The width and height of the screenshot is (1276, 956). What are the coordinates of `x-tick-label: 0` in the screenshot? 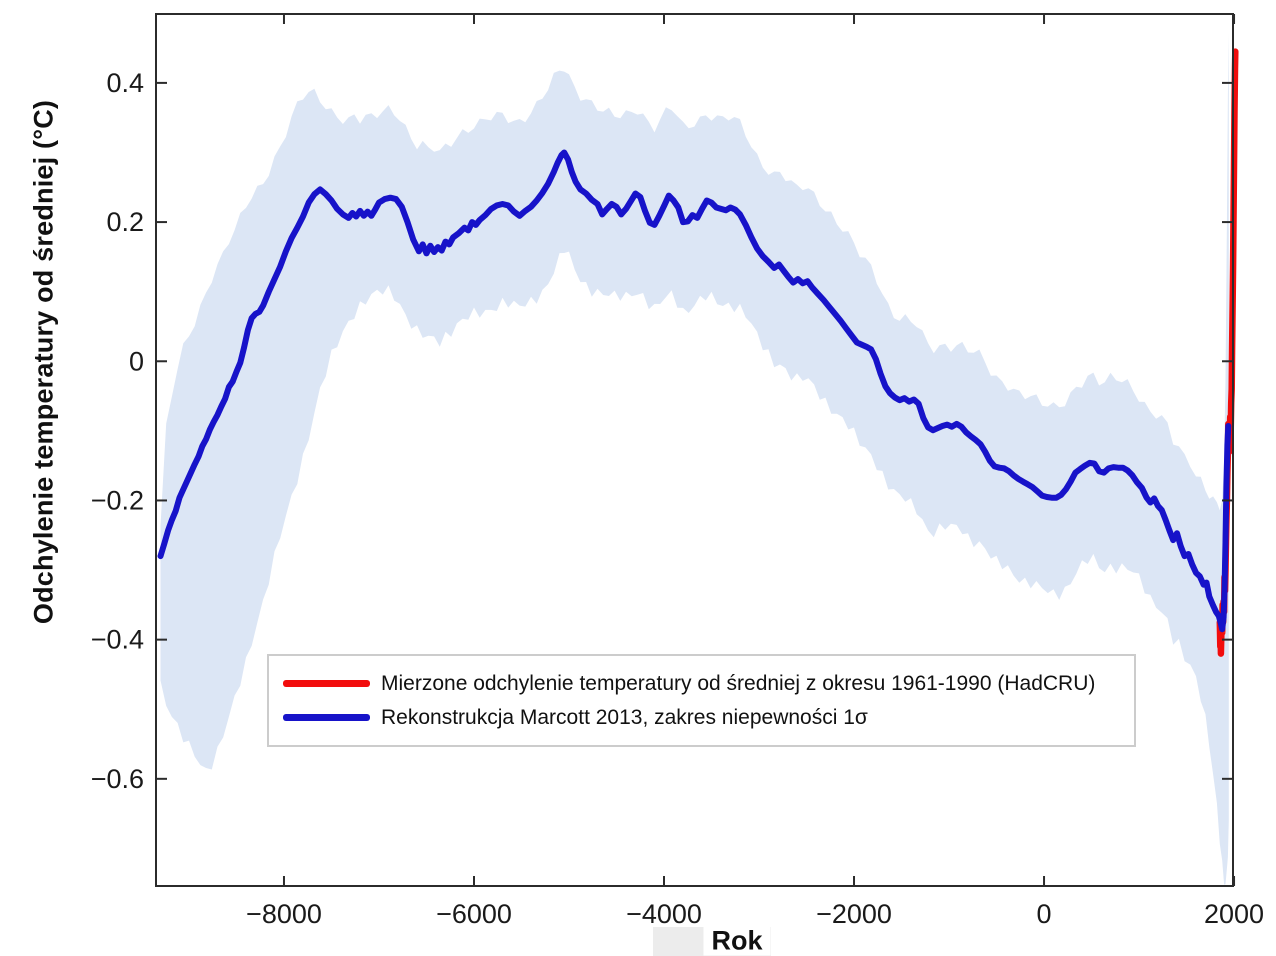 It's located at (1044, 914).